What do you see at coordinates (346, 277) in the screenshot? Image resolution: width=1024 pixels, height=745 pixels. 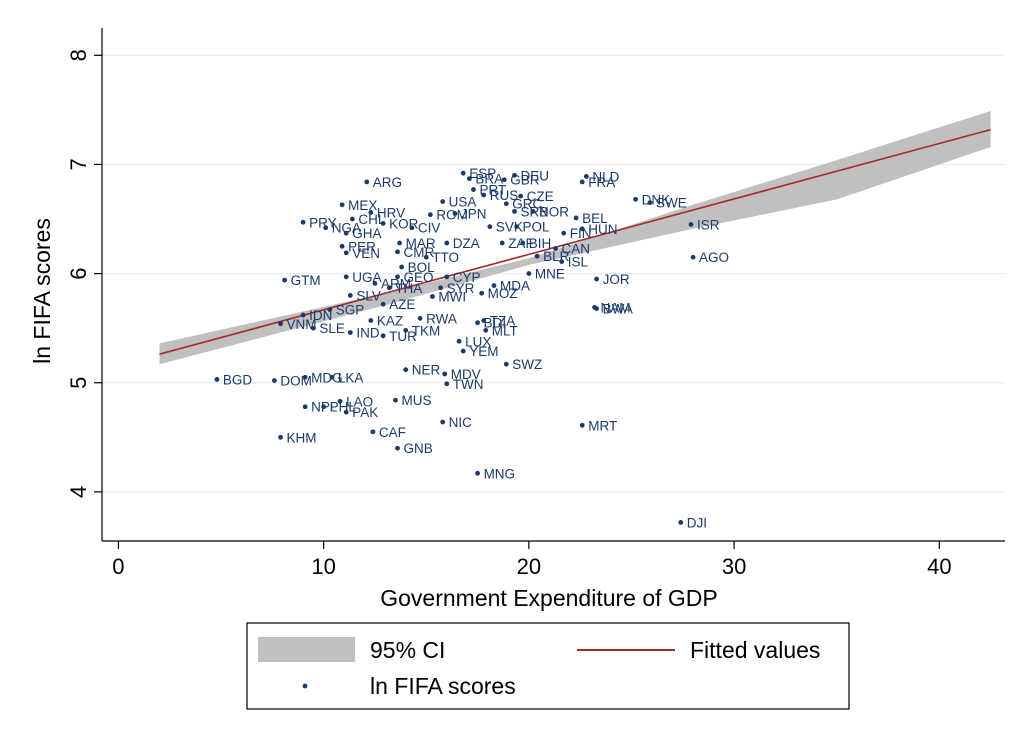 I see `point-UGA` at bounding box center [346, 277].